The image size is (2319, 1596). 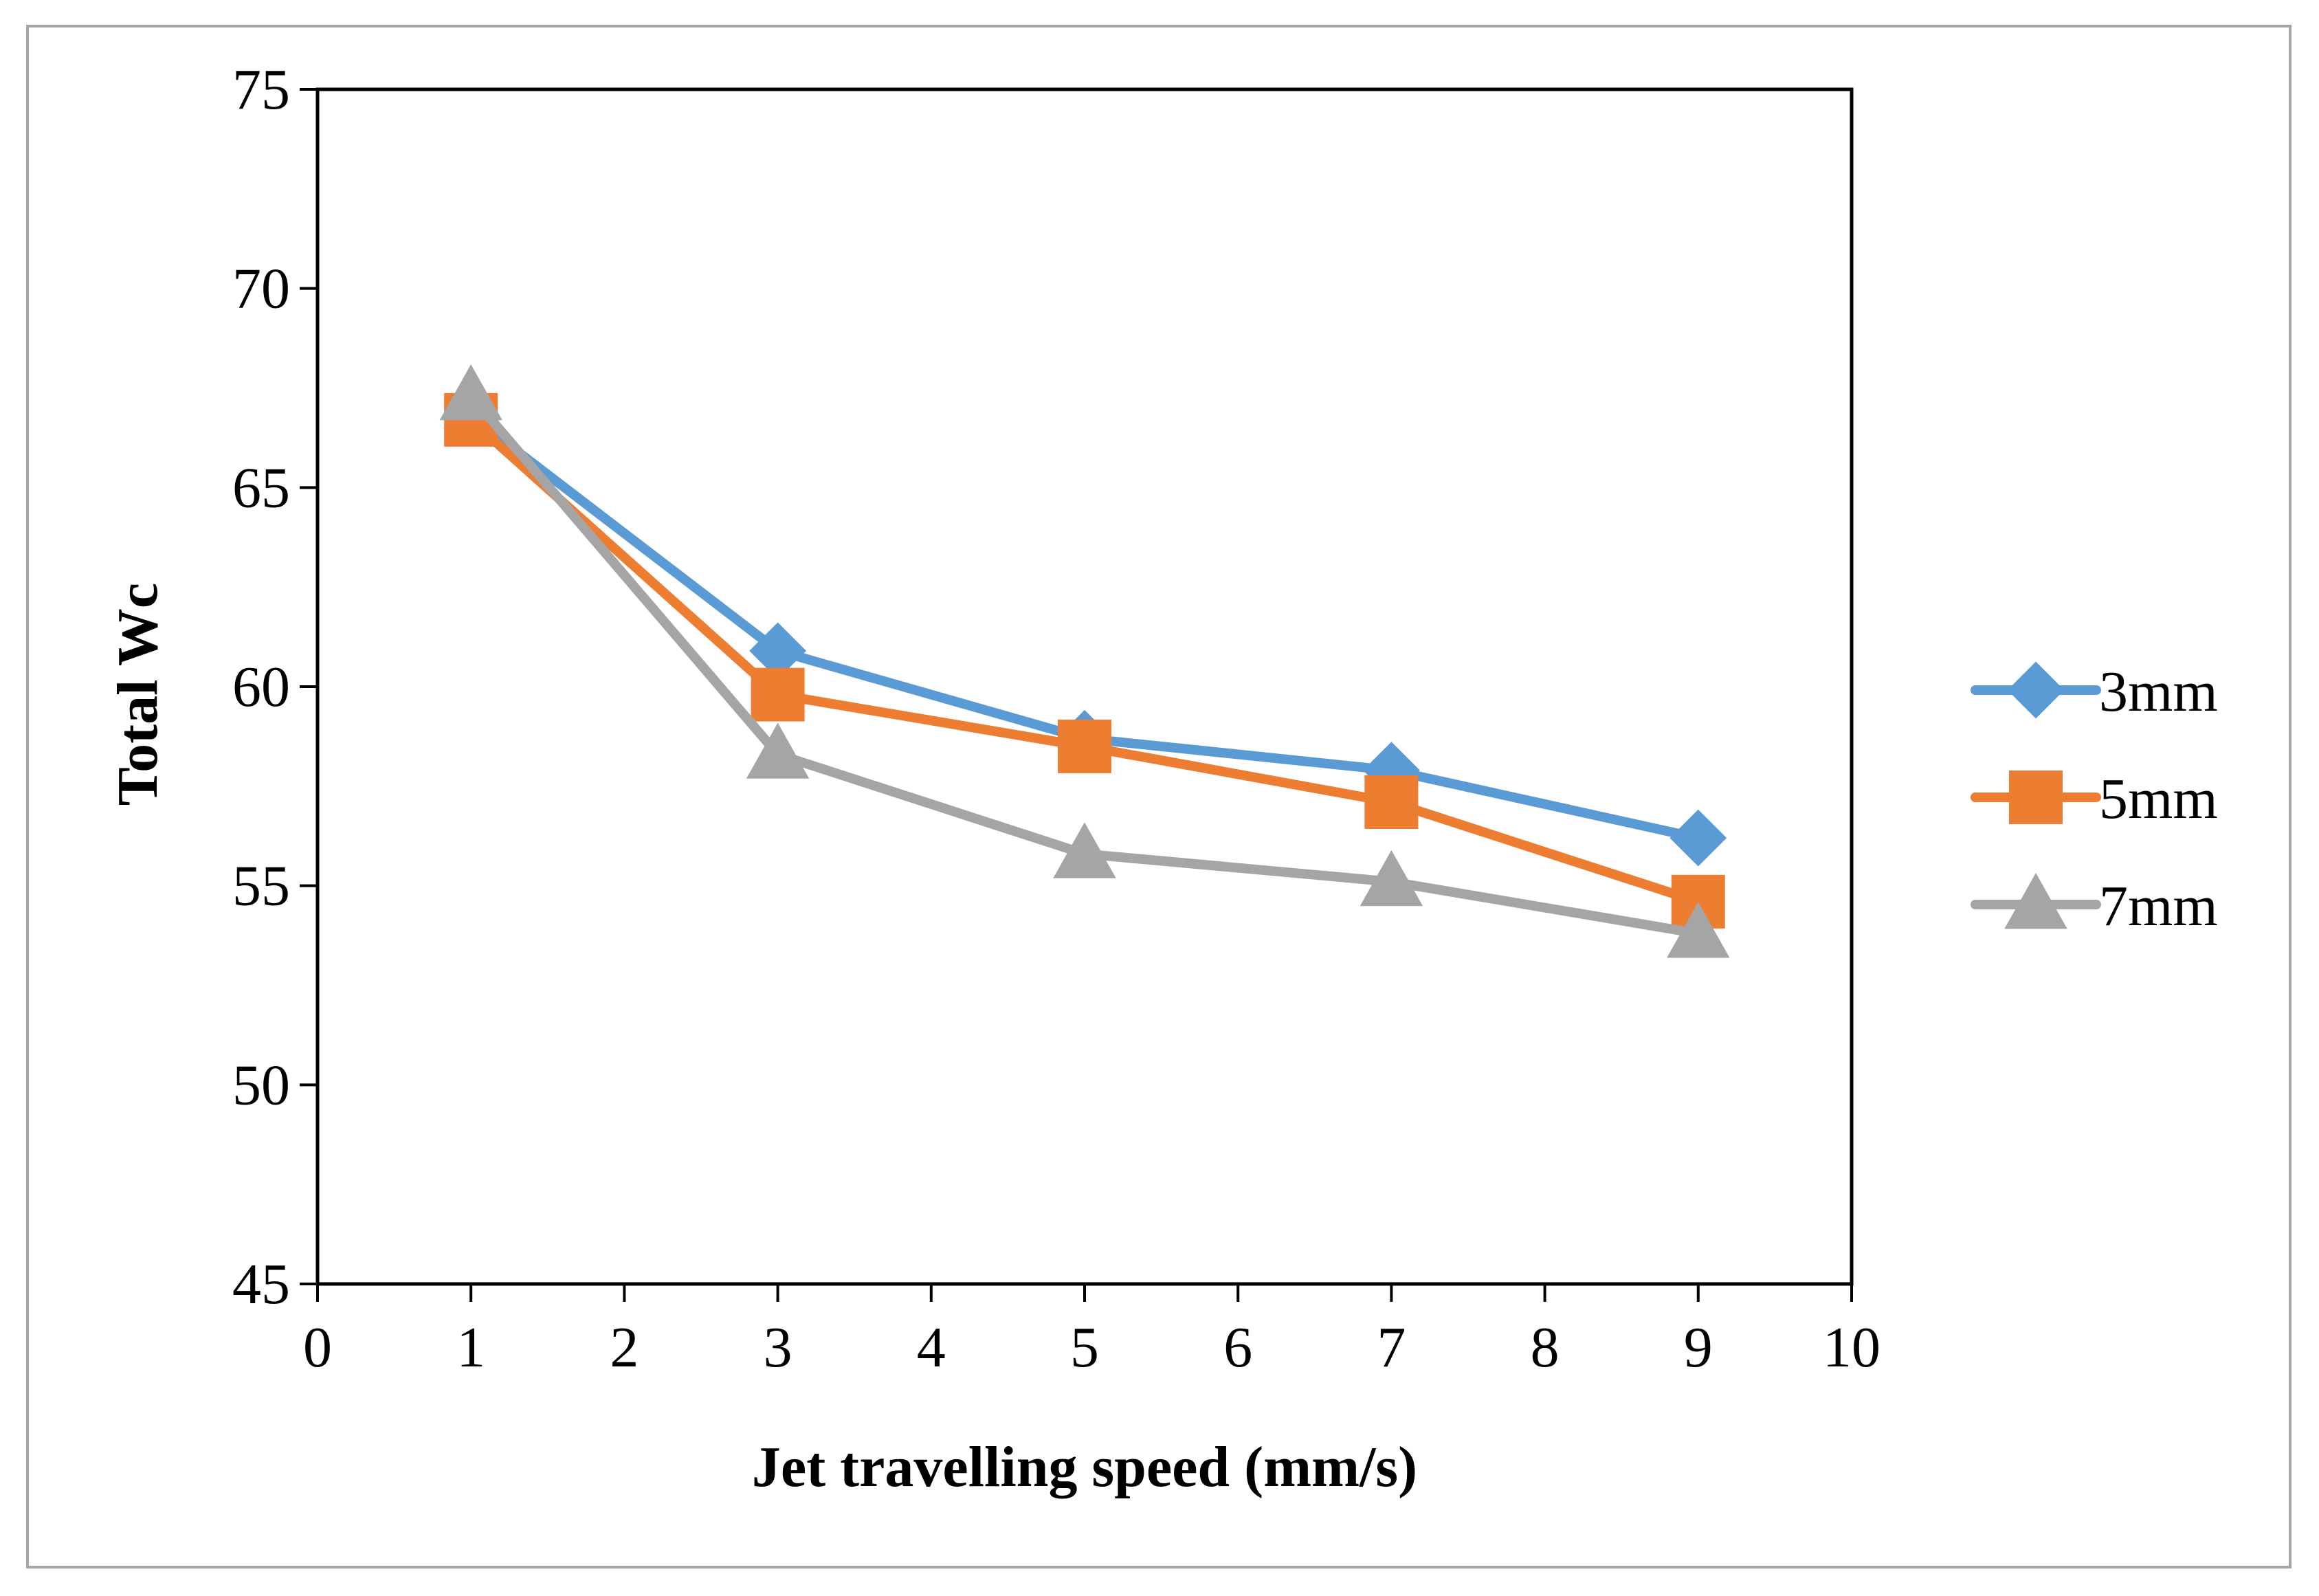 What do you see at coordinates (261, 289) in the screenshot?
I see `y-tick-label: 70` at bounding box center [261, 289].